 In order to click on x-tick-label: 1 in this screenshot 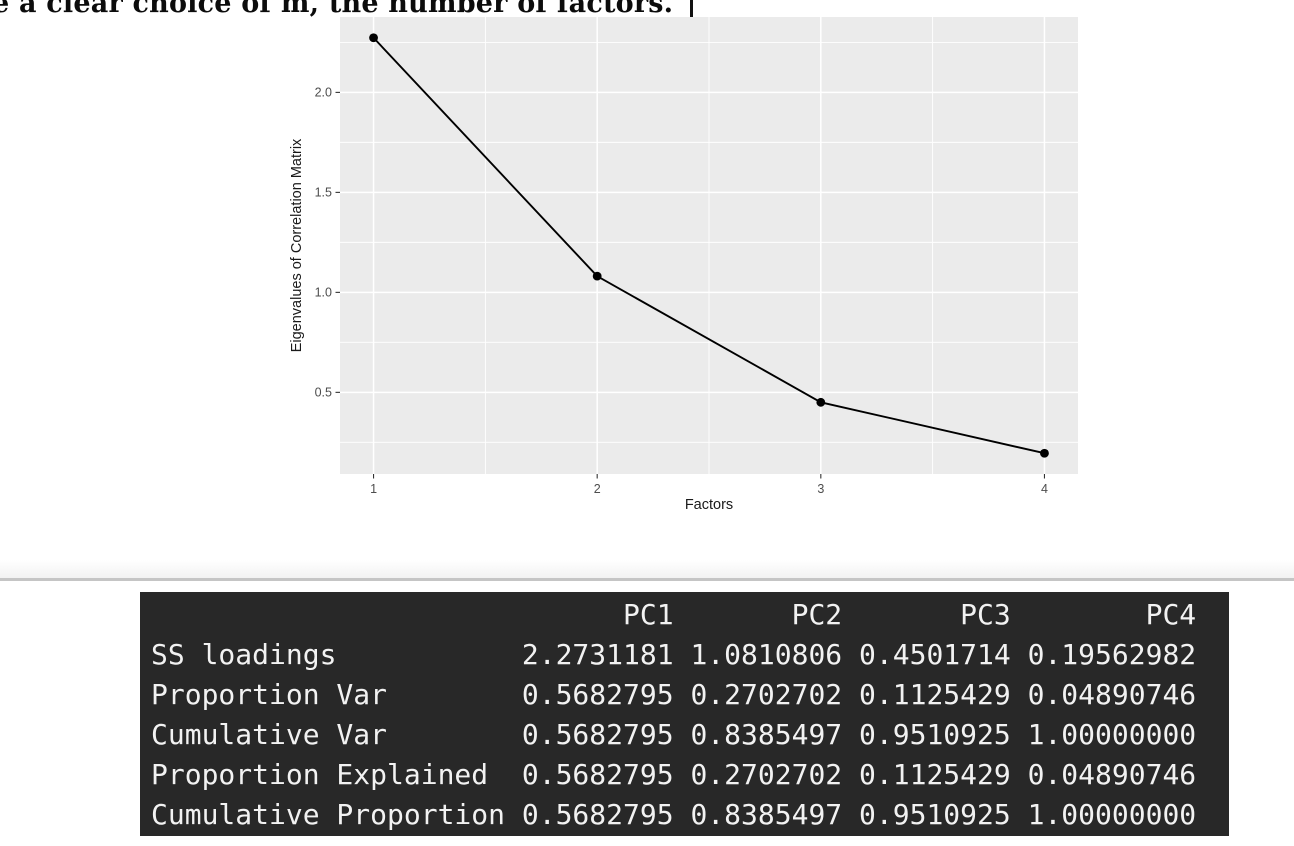, I will do `click(373, 489)`.